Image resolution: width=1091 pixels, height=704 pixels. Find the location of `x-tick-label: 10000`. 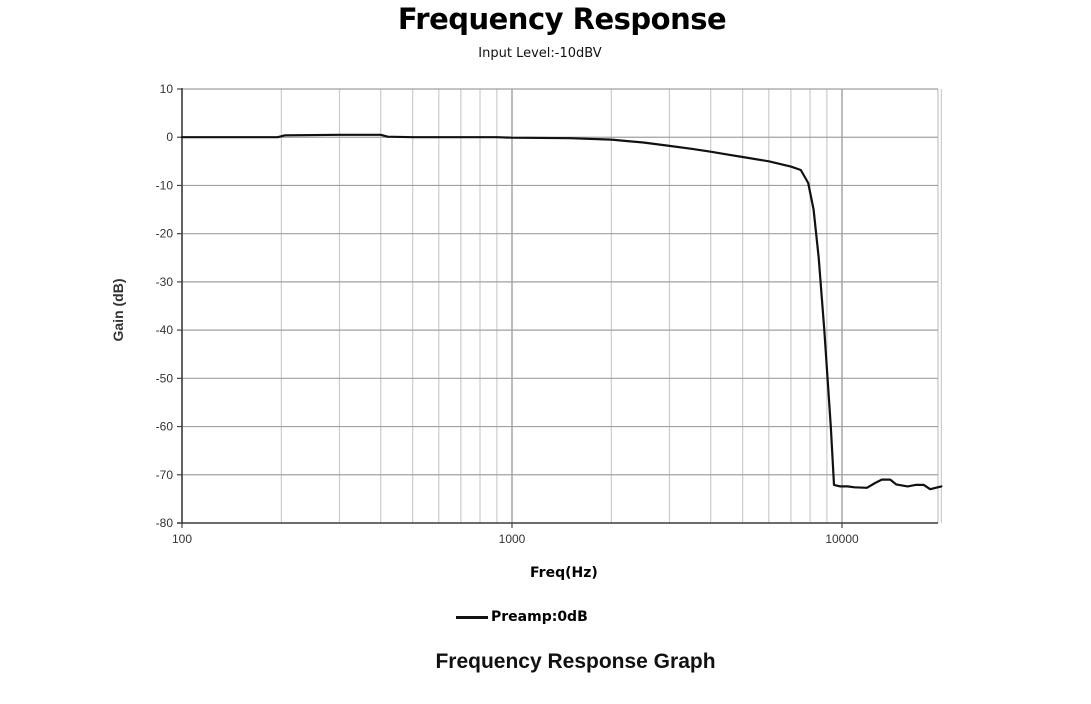

x-tick-label: 10000 is located at coordinates (842, 539).